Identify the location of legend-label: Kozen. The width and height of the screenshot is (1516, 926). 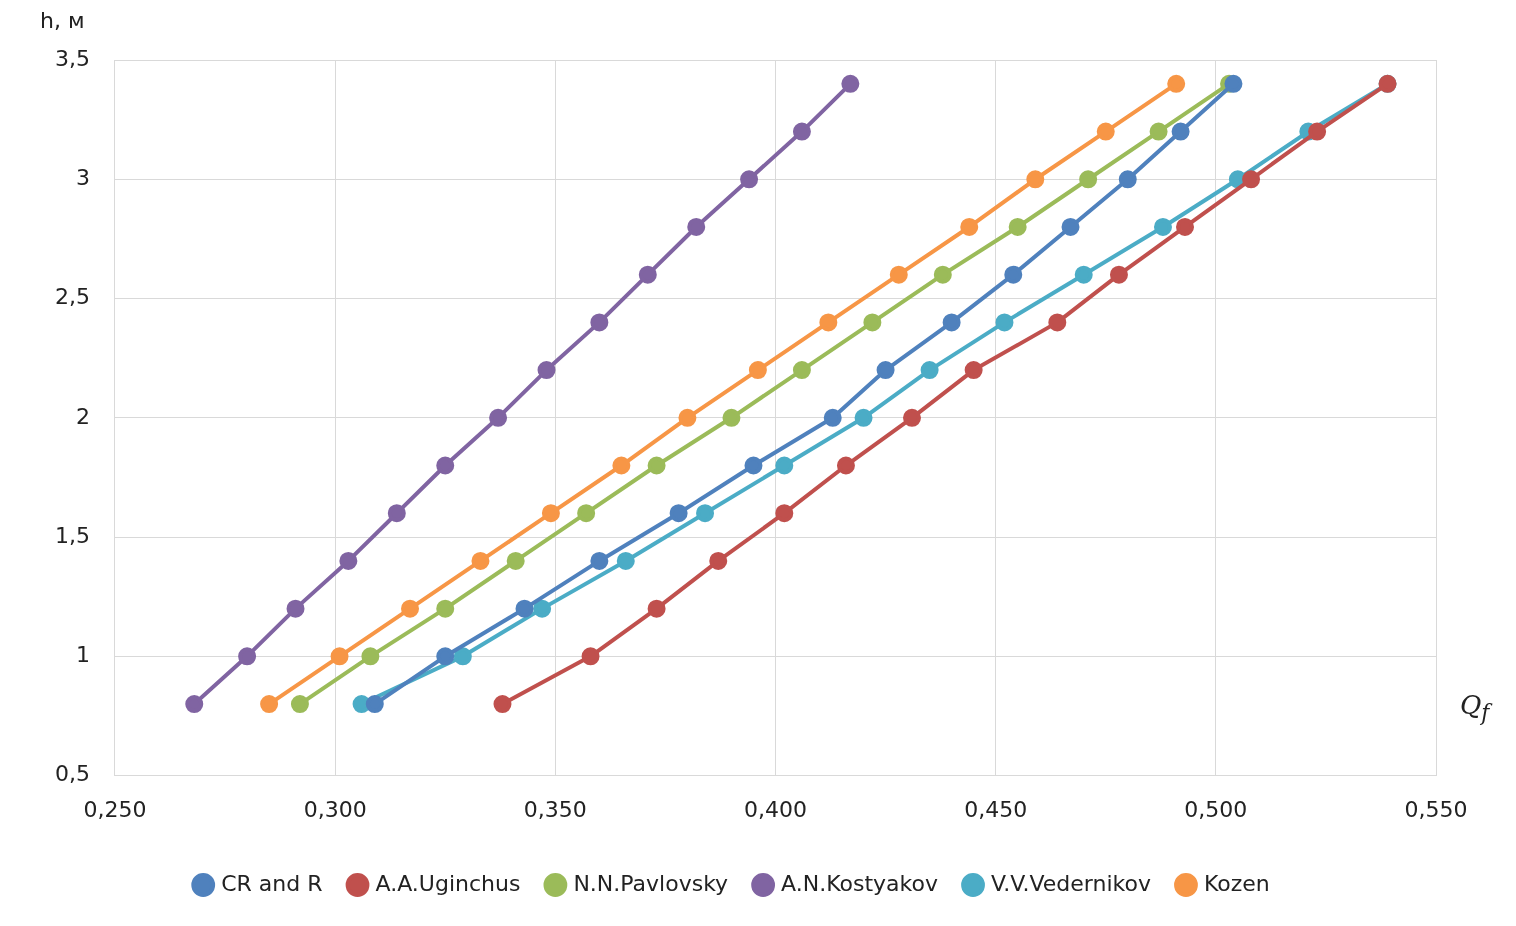
(1236, 883).